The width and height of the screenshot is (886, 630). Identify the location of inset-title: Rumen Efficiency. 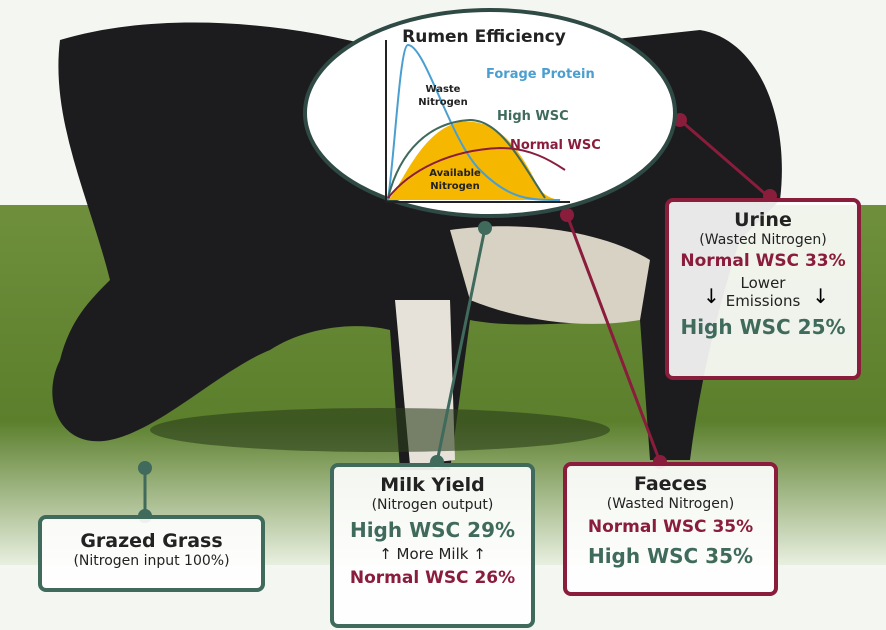
(484, 37).